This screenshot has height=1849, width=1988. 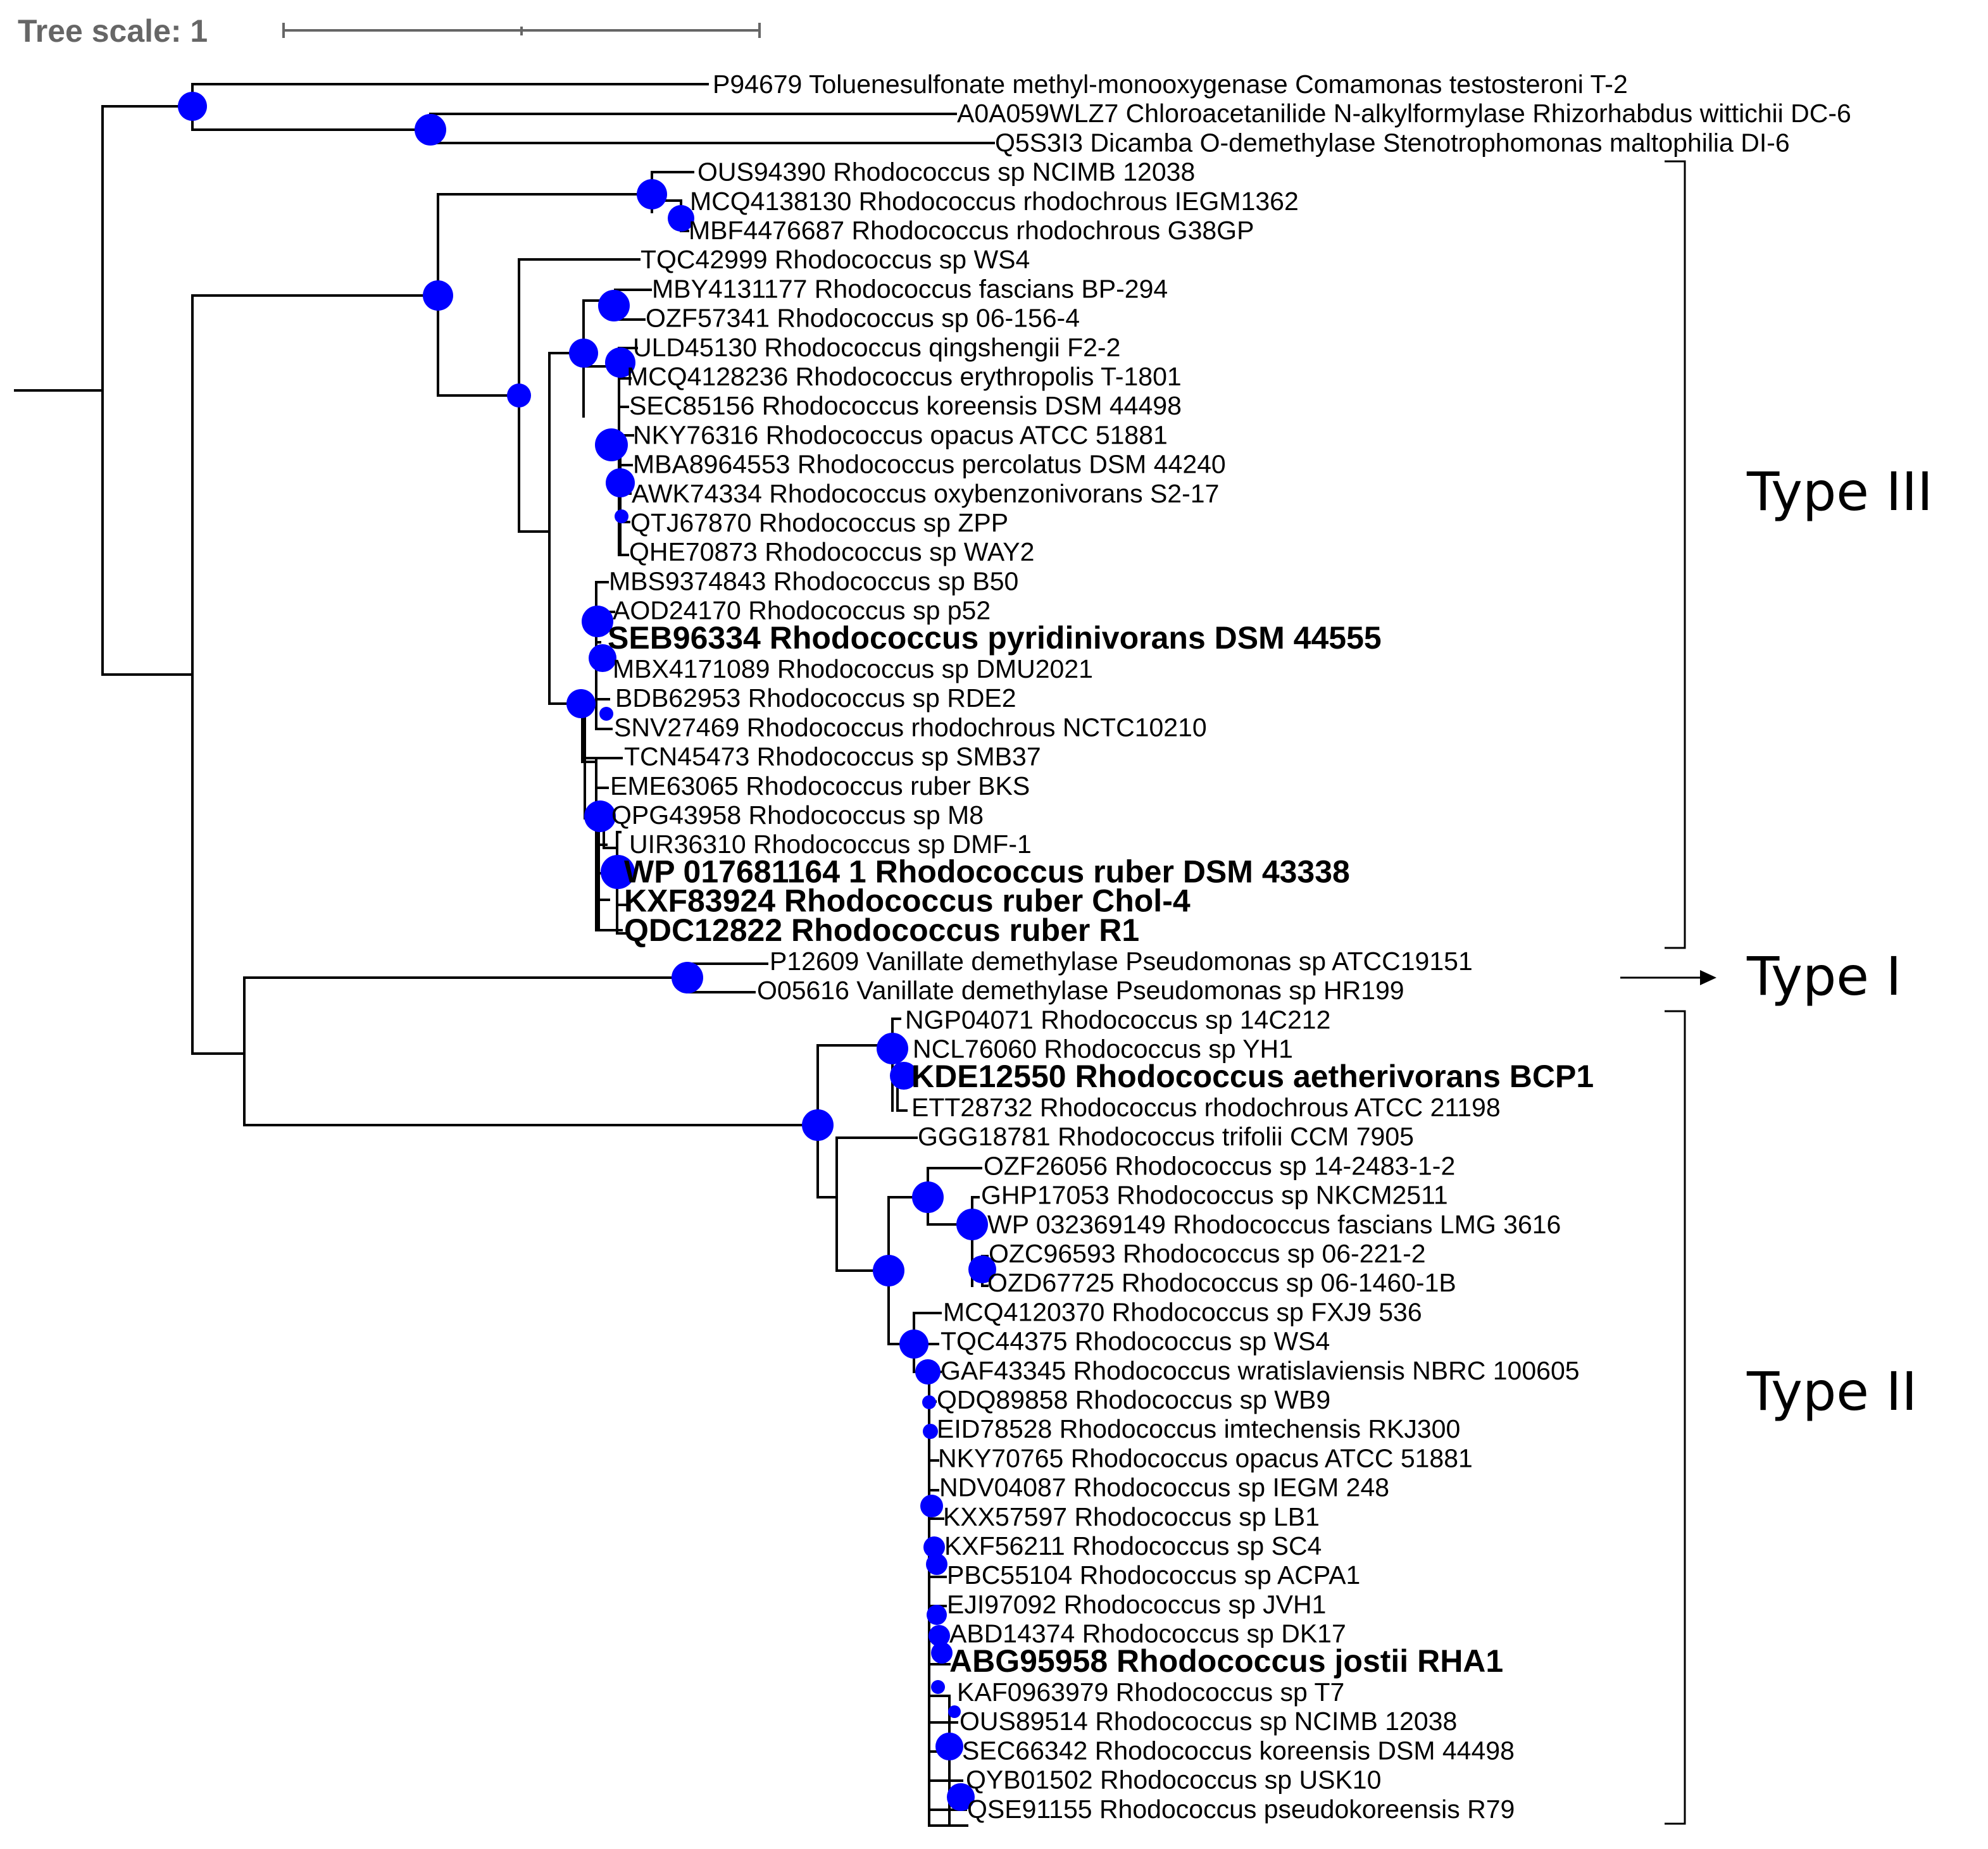 I want to click on leaf-label: KAF0963979 Rhodococcus sp T7, so click(x=1150, y=1693).